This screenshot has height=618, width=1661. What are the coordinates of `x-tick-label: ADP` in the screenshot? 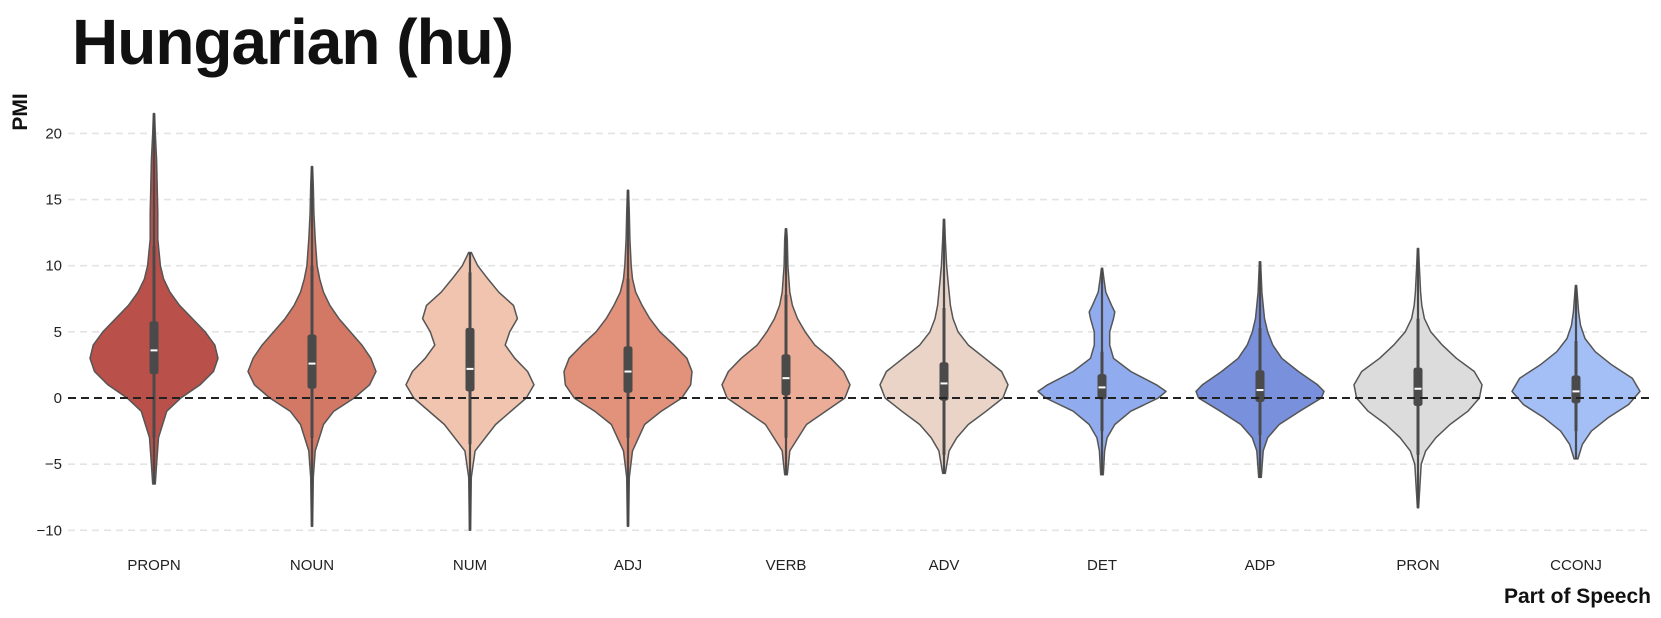 It's located at (1260, 565).